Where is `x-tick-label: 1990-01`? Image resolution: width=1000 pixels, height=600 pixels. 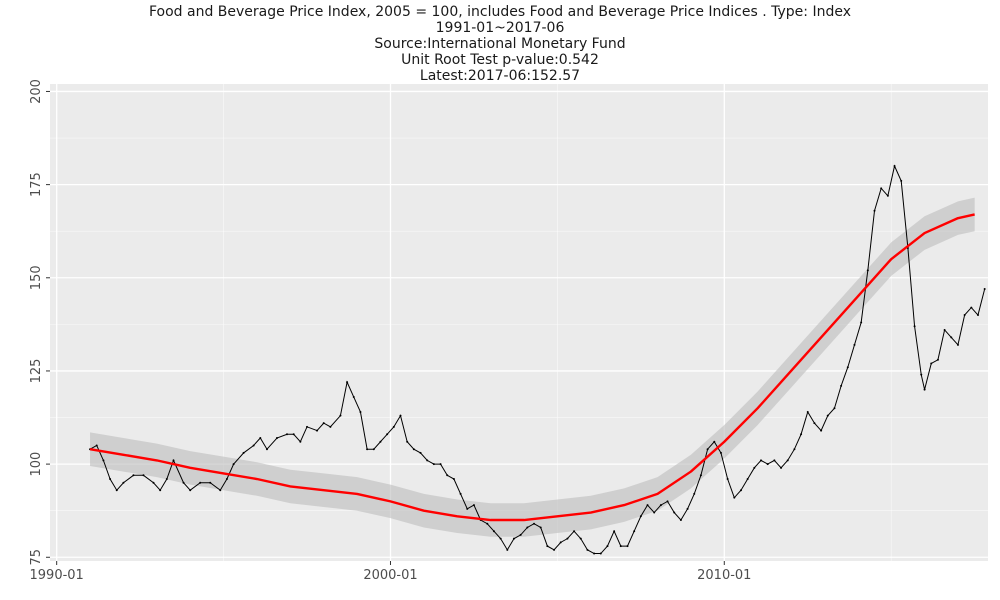 x-tick-label: 1990-01 is located at coordinates (57, 575).